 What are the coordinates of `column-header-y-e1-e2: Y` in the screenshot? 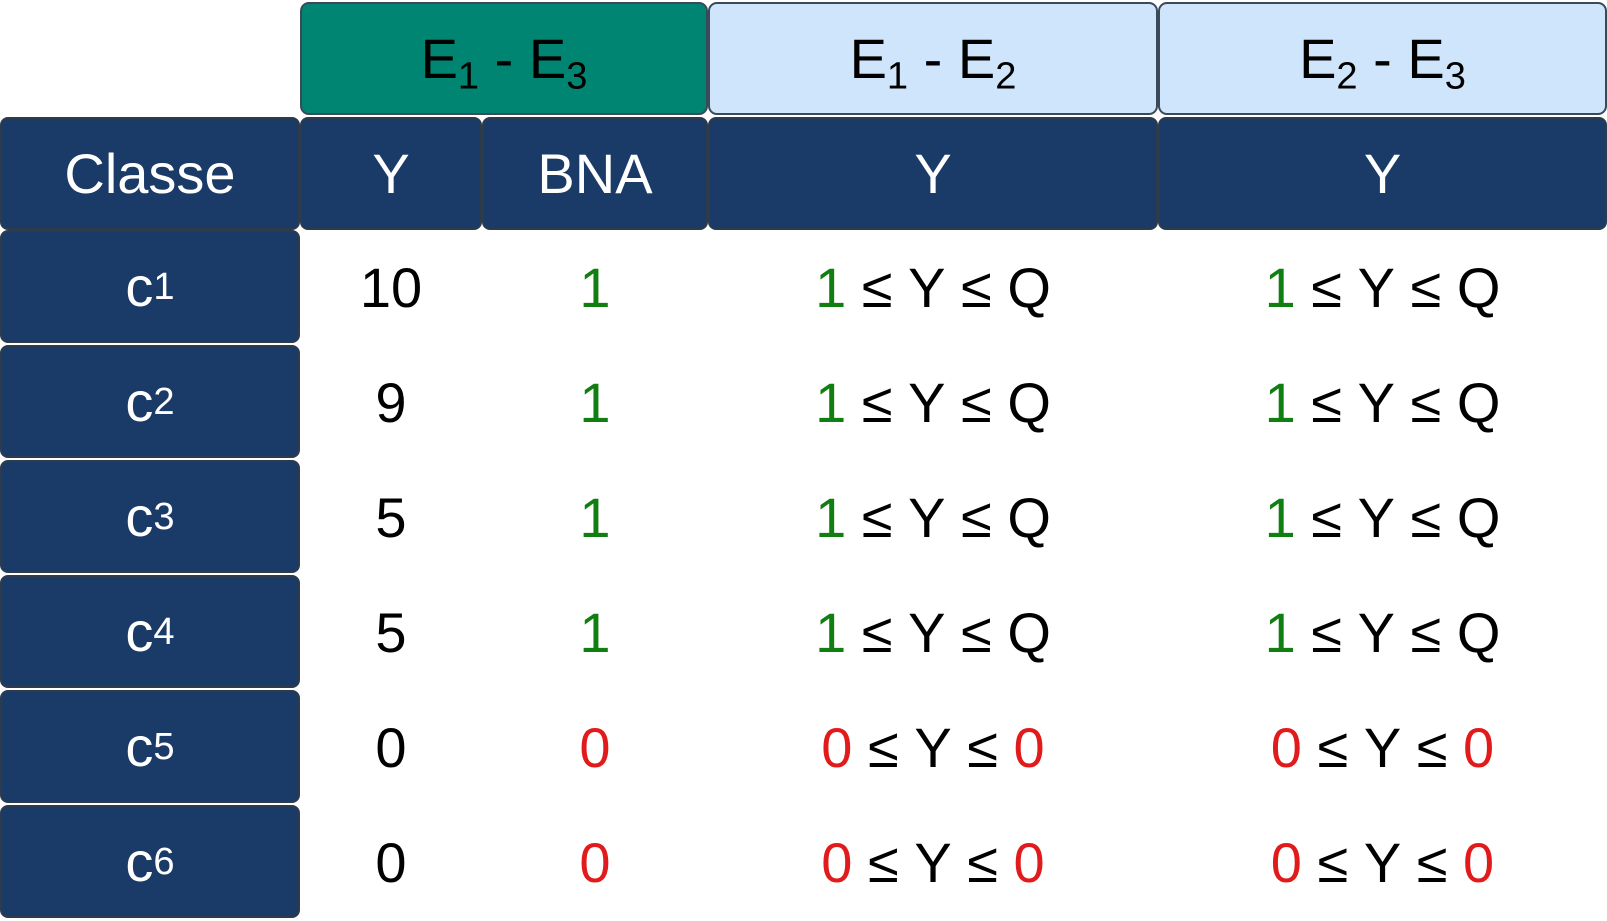 It's located at (933, 173).